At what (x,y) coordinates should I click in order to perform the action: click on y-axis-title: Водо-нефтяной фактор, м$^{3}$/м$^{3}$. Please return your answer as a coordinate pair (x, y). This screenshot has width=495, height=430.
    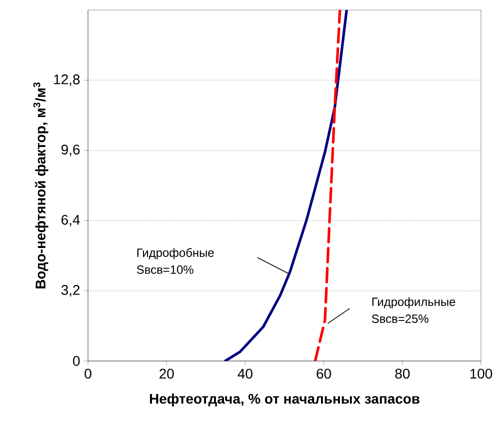
    Looking at the image, I should click on (40, 185).